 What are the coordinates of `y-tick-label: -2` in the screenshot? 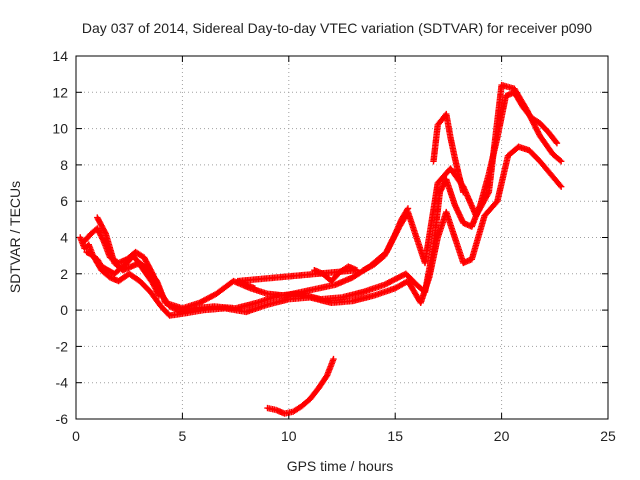 It's located at (62, 346).